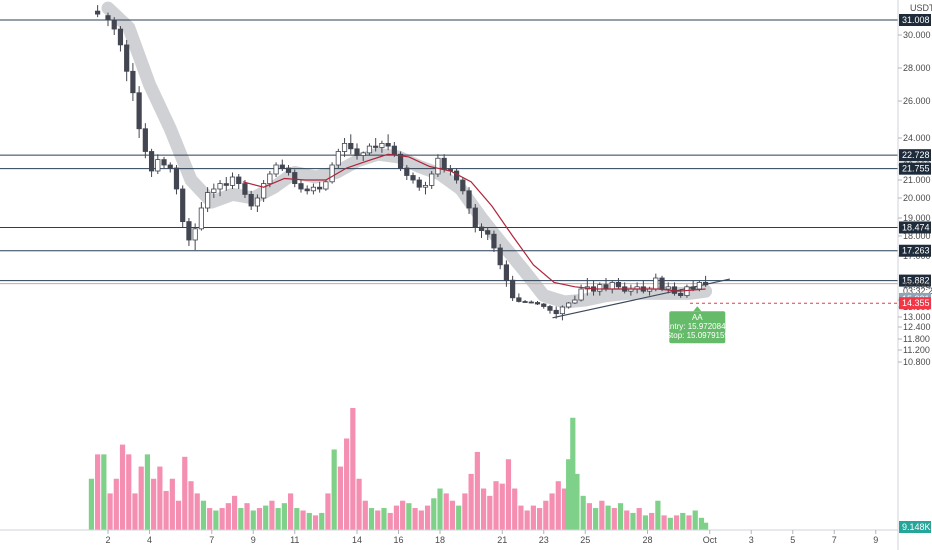 The width and height of the screenshot is (932, 550). I want to click on price-tick-label: 21.000, so click(917, 180).